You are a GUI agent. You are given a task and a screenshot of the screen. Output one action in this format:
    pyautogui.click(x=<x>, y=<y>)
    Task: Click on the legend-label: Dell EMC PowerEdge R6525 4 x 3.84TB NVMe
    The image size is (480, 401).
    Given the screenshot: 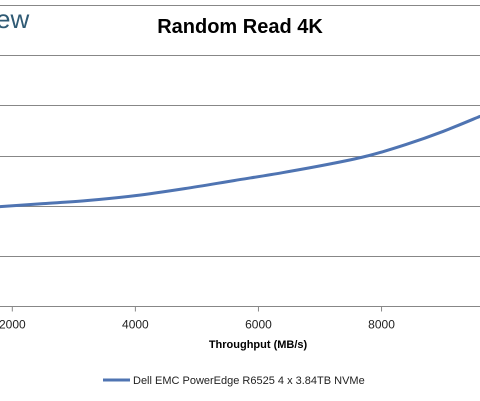 What is the action you would take?
    pyautogui.click(x=249, y=381)
    